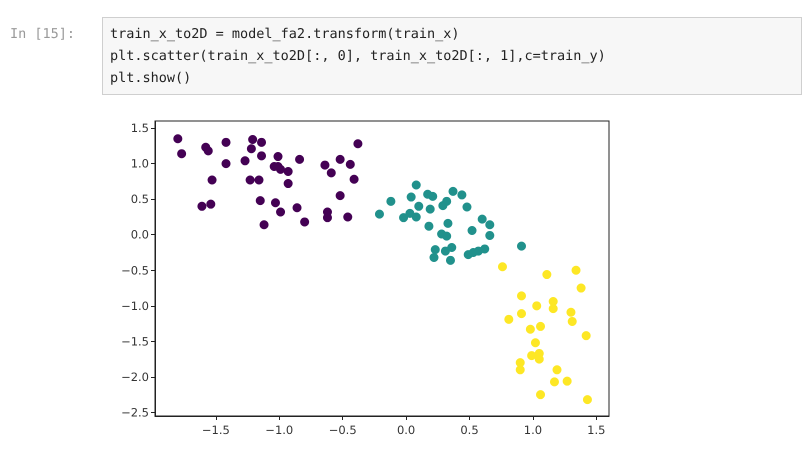 Image resolution: width=803 pixels, height=458 pixels. What do you see at coordinates (135, 412) in the screenshot?
I see `y-tick-label: −2.5` at bounding box center [135, 412].